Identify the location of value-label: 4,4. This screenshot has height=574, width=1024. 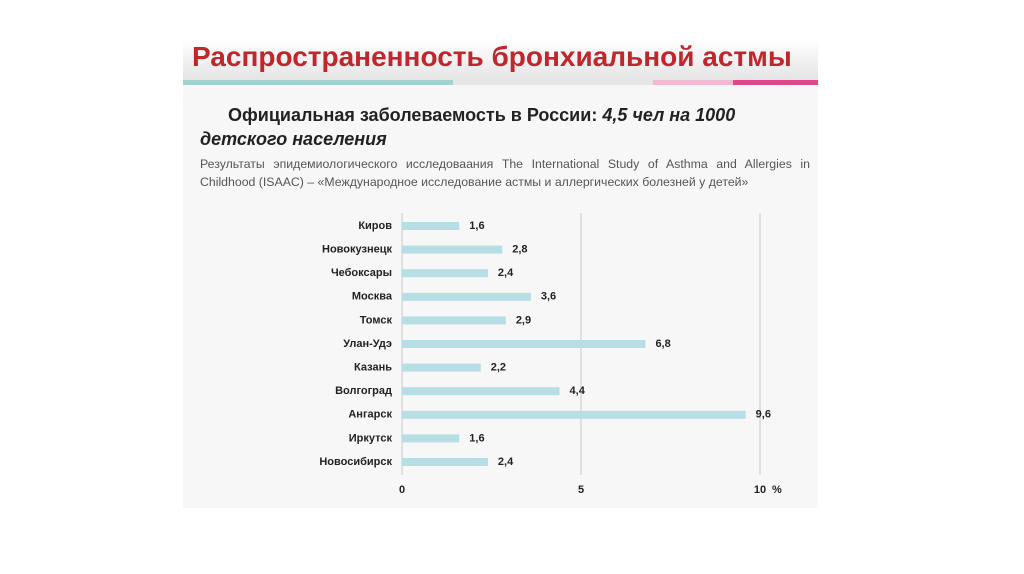
(578, 391).